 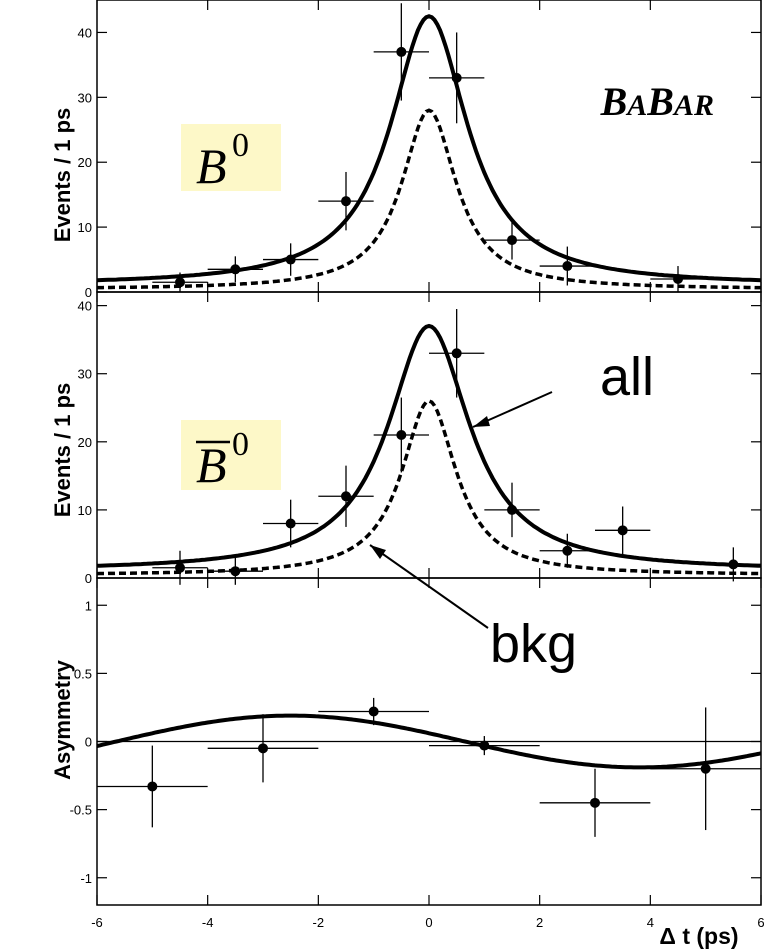 I want to click on annotation-all: all, so click(x=627, y=377).